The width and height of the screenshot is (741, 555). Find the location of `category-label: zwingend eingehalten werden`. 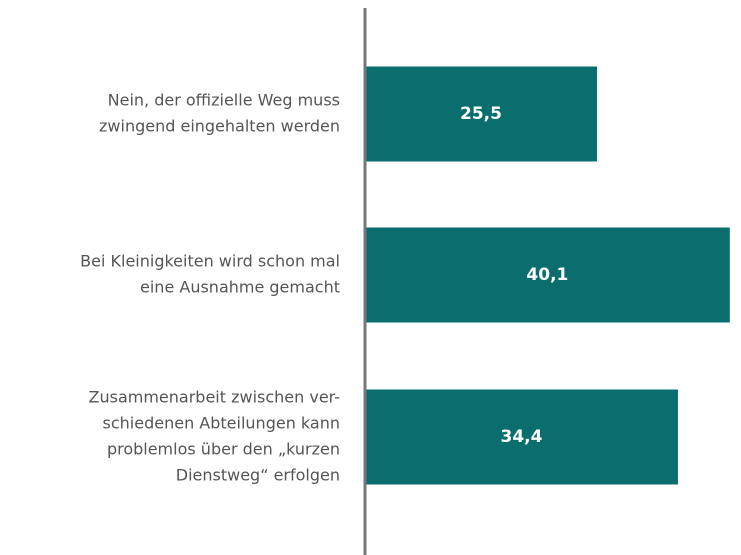

category-label: zwingend eingehalten werden is located at coordinates (219, 126).